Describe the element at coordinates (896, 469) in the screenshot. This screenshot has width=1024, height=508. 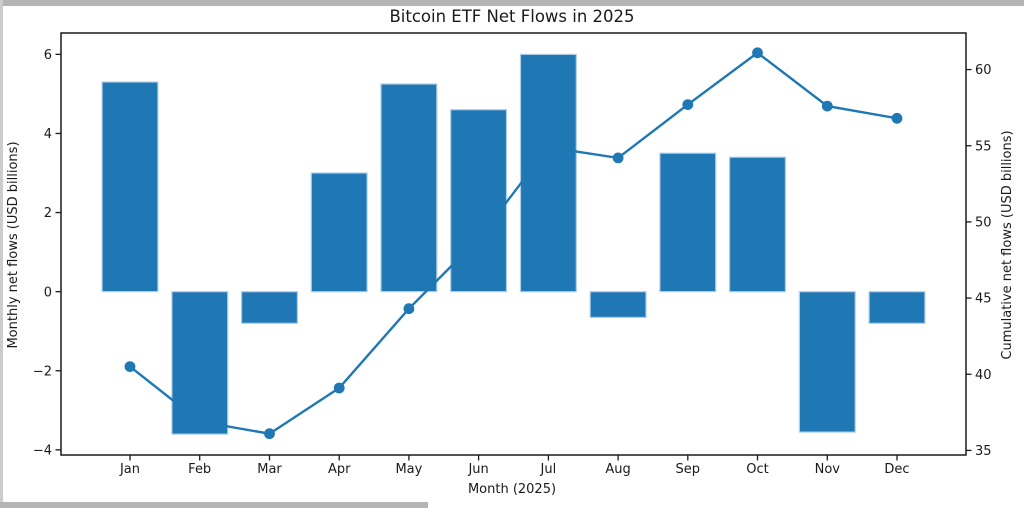
I see `x-axis-tick-label: Dec` at that location.